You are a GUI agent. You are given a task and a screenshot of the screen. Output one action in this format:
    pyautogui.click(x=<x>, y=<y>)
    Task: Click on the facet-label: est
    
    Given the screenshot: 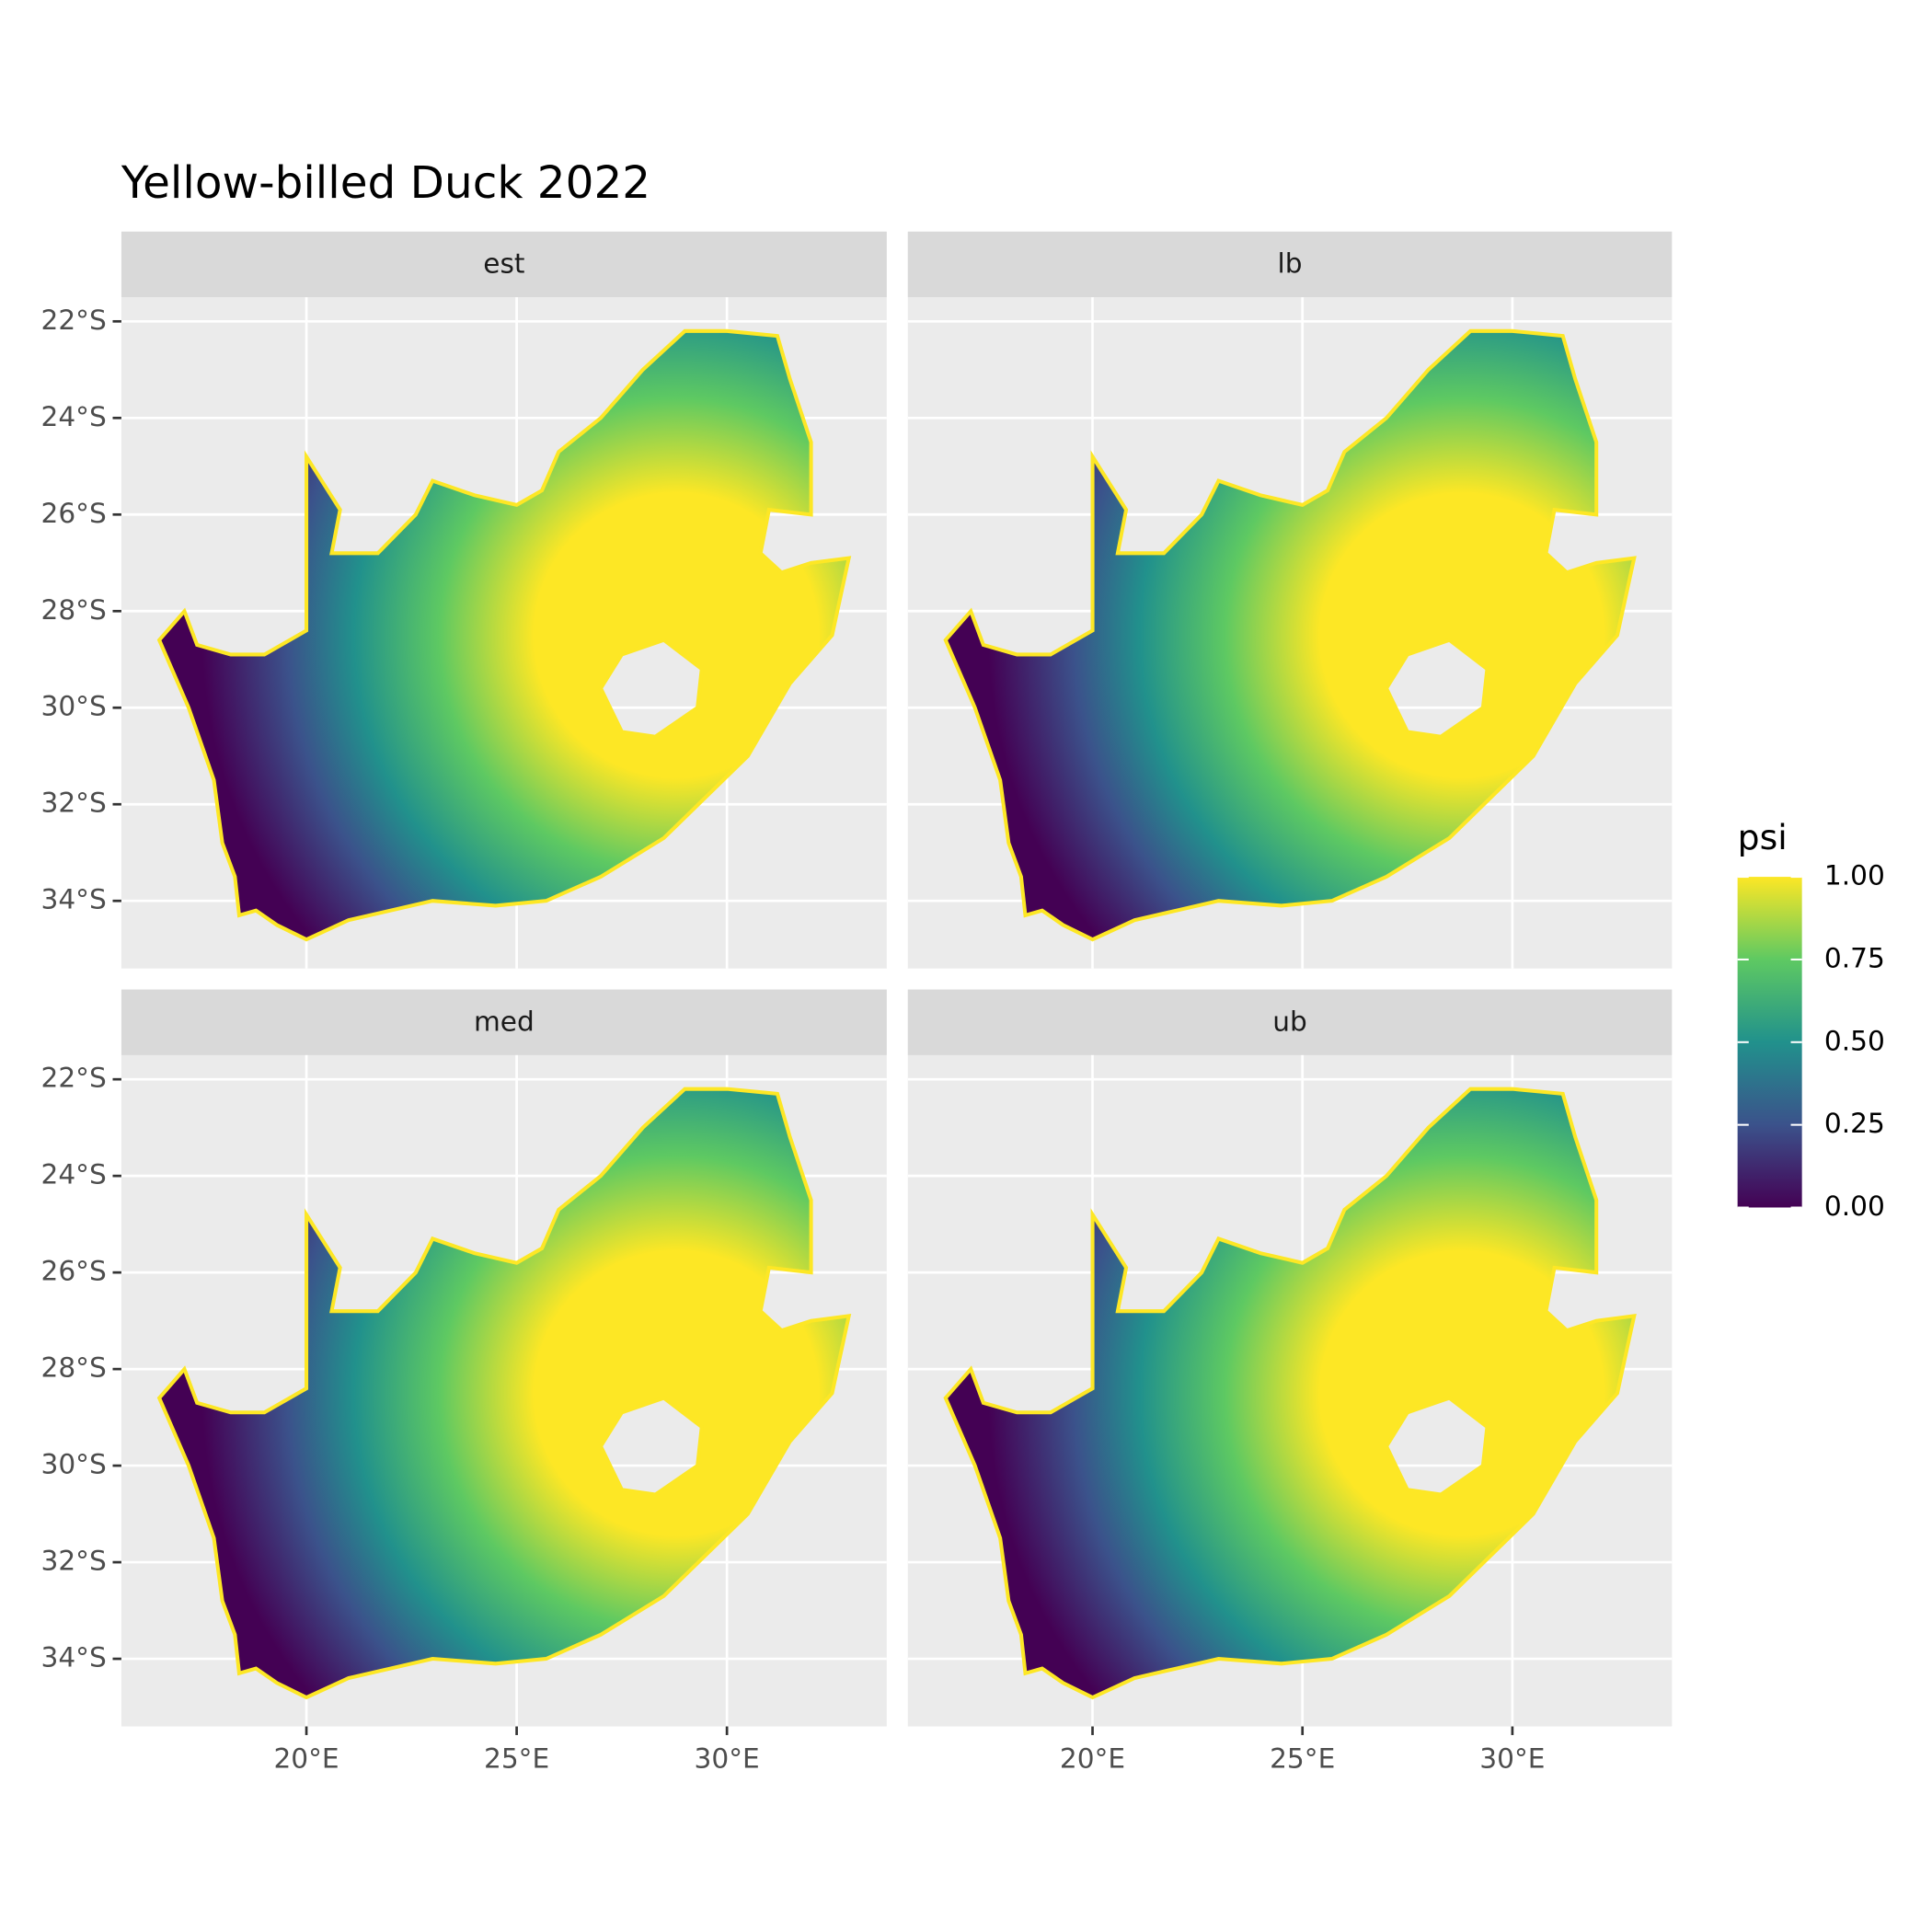 What is the action you would take?
    pyautogui.click(x=503, y=264)
    